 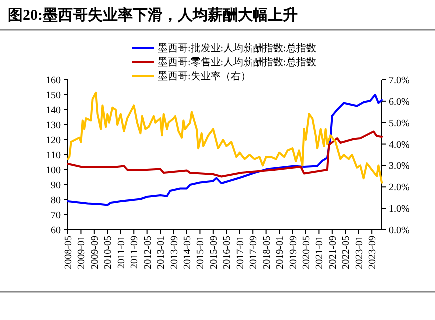 What do you see at coordinates (53, 111) in the screenshot?
I see `y-tick-label: 140` at bounding box center [53, 111].